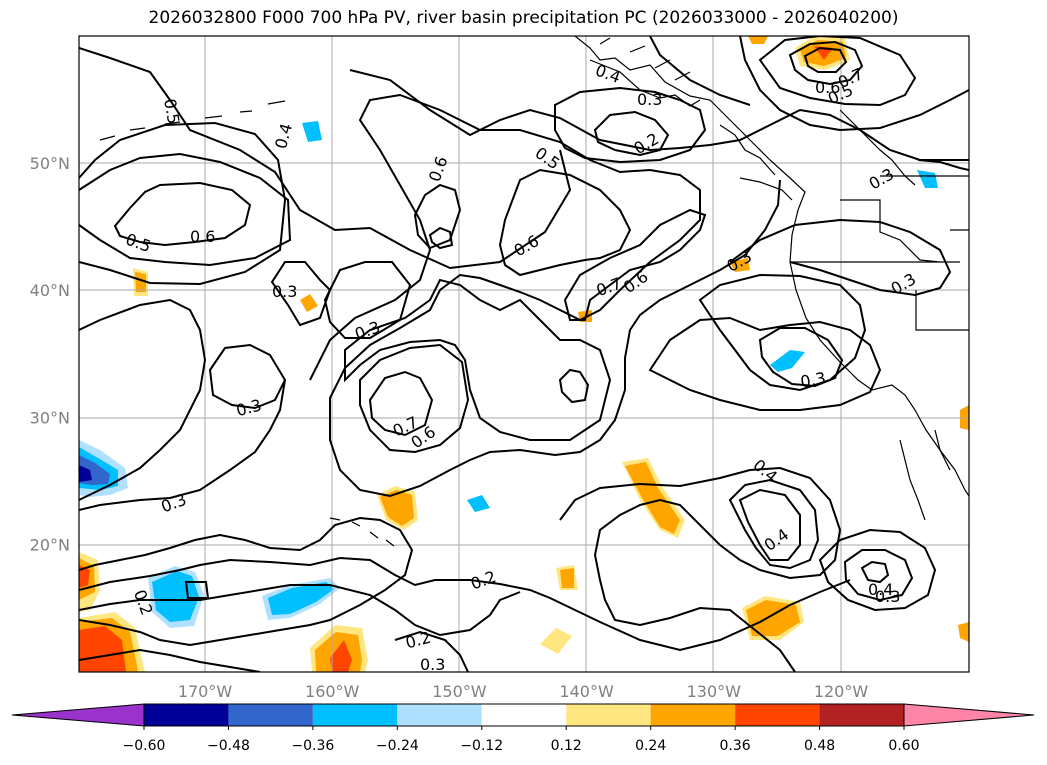 This screenshot has width=1047, height=765. What do you see at coordinates (205, 691) in the screenshot?
I see `longitude-tick-label: 170°W` at bounding box center [205, 691].